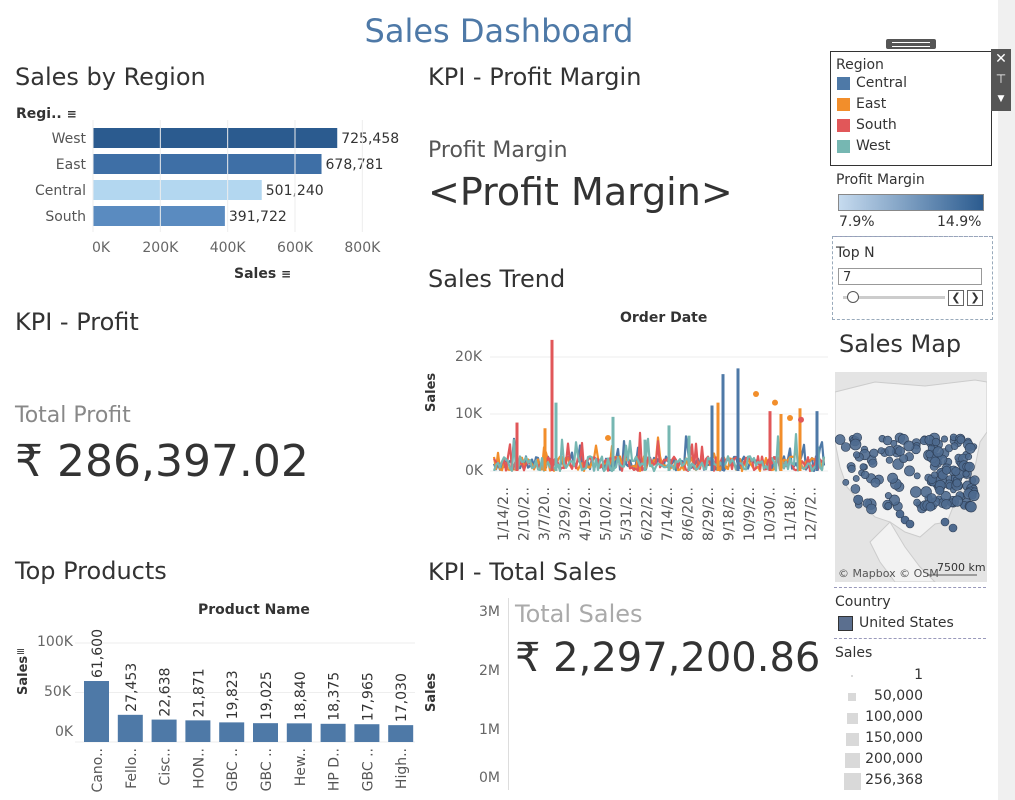  Describe the element at coordinates (975, 298) in the screenshot. I see `chevron-right-icon: ❯` at that location.